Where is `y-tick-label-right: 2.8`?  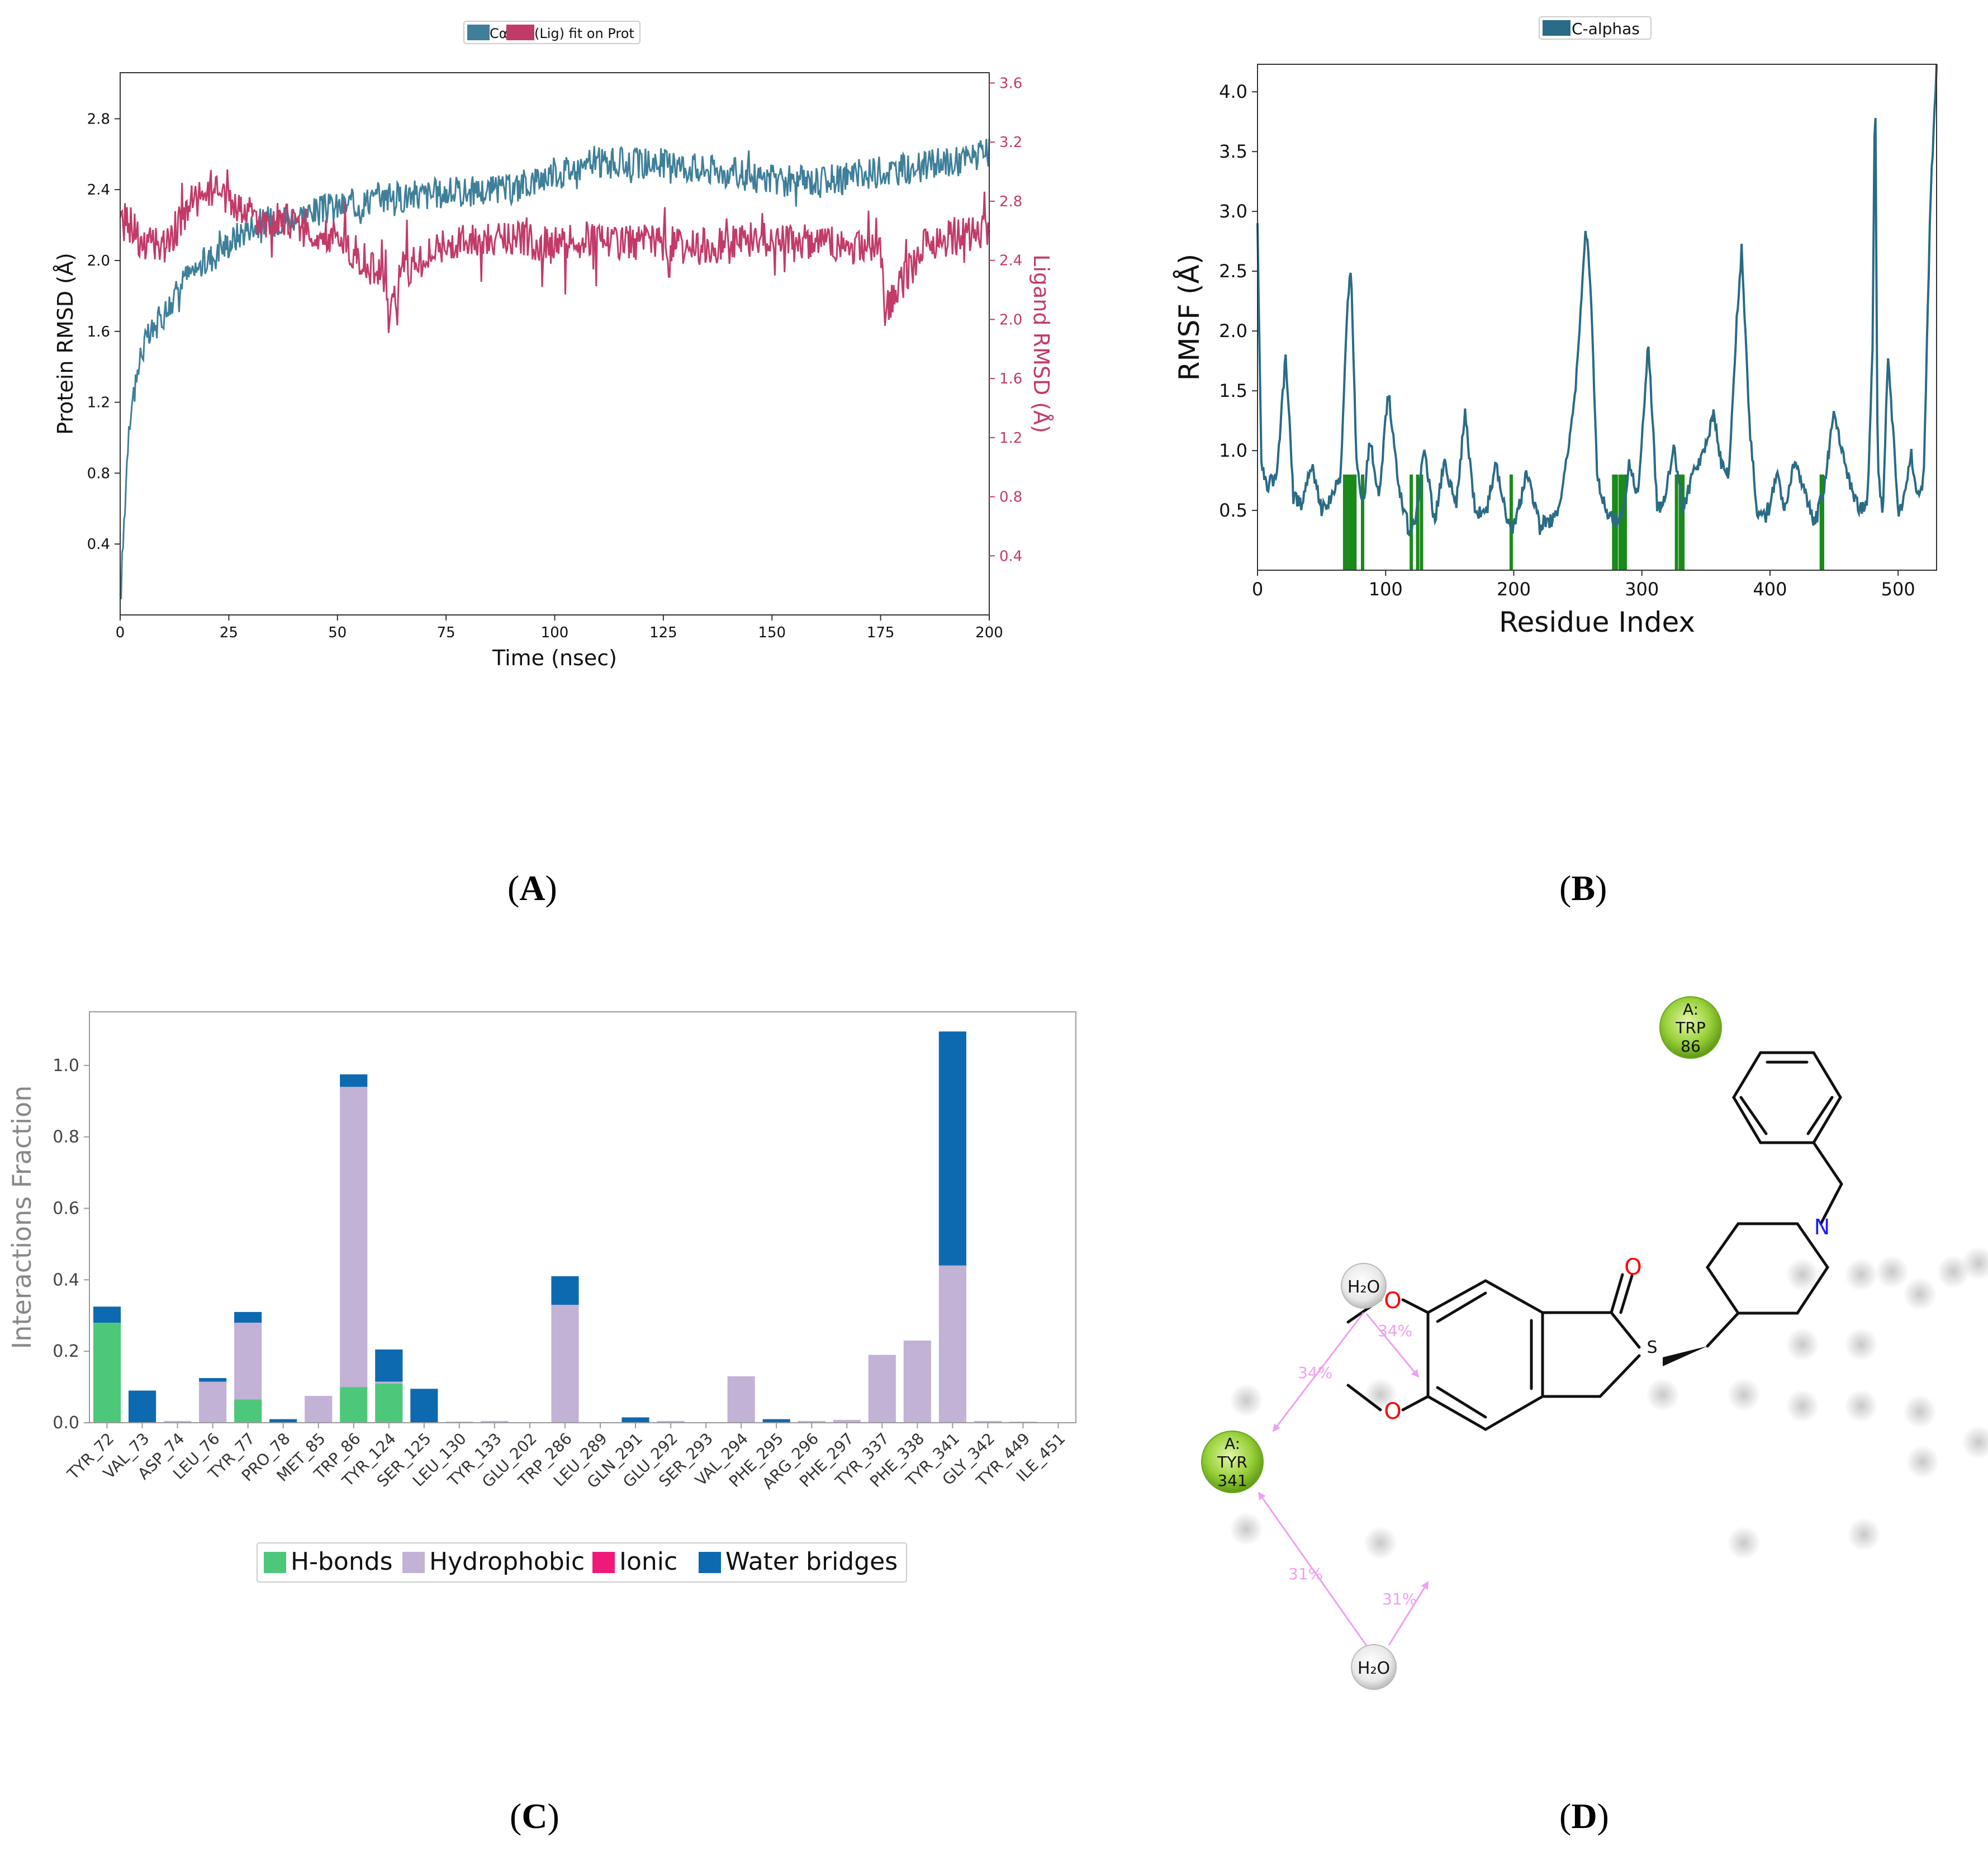 y-tick-label-right: 2.8 is located at coordinates (1010, 201).